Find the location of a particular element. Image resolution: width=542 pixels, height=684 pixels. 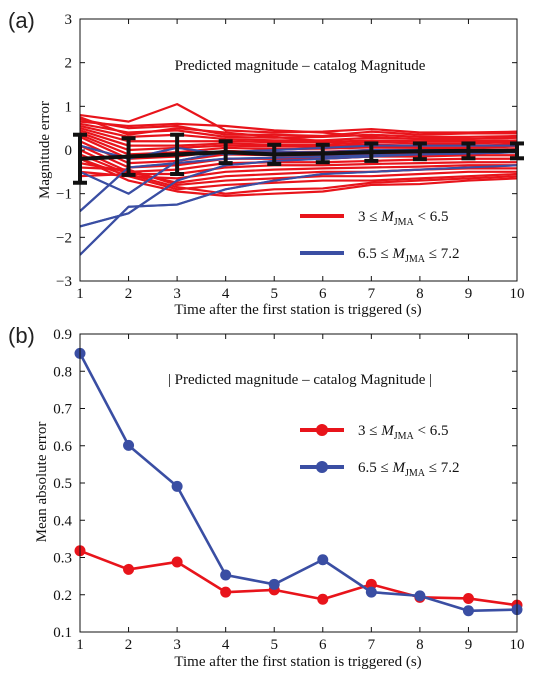

panel-a-y-tick-label: 1 is located at coordinates (69, 107).